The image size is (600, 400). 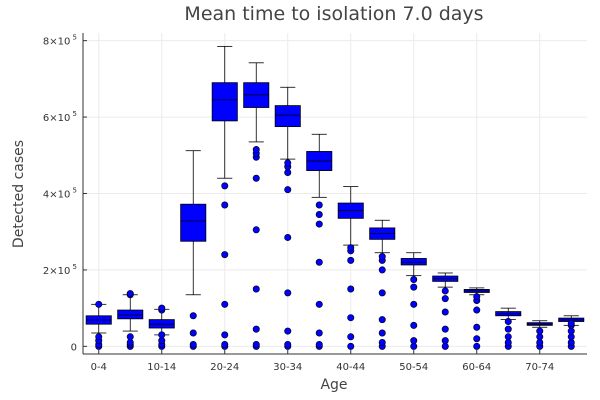 I want to click on x-tick-label: 50-54, so click(x=413, y=367).